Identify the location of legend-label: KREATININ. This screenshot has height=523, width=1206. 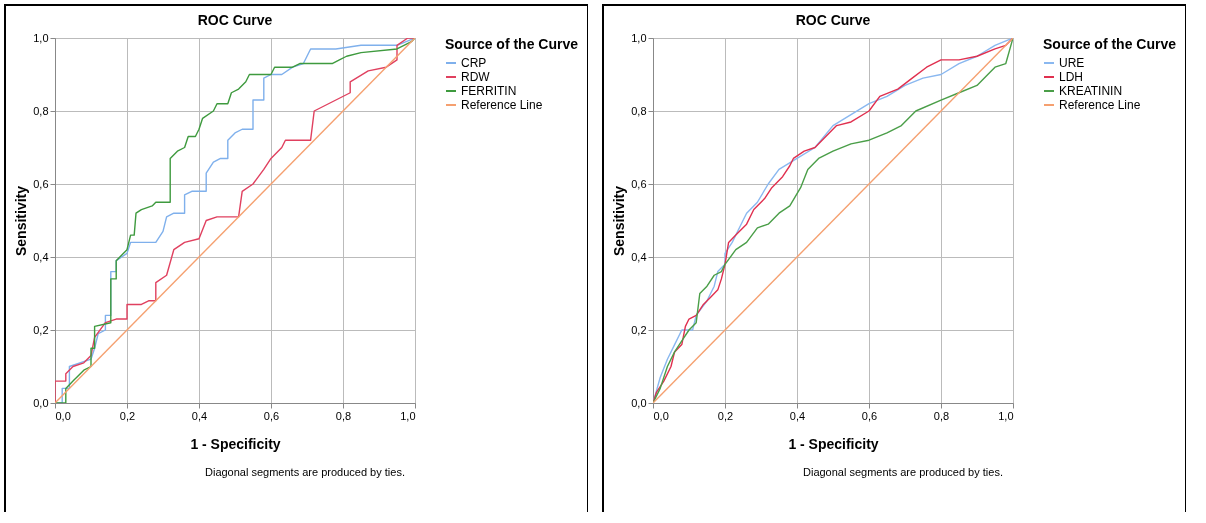
(1091, 91).